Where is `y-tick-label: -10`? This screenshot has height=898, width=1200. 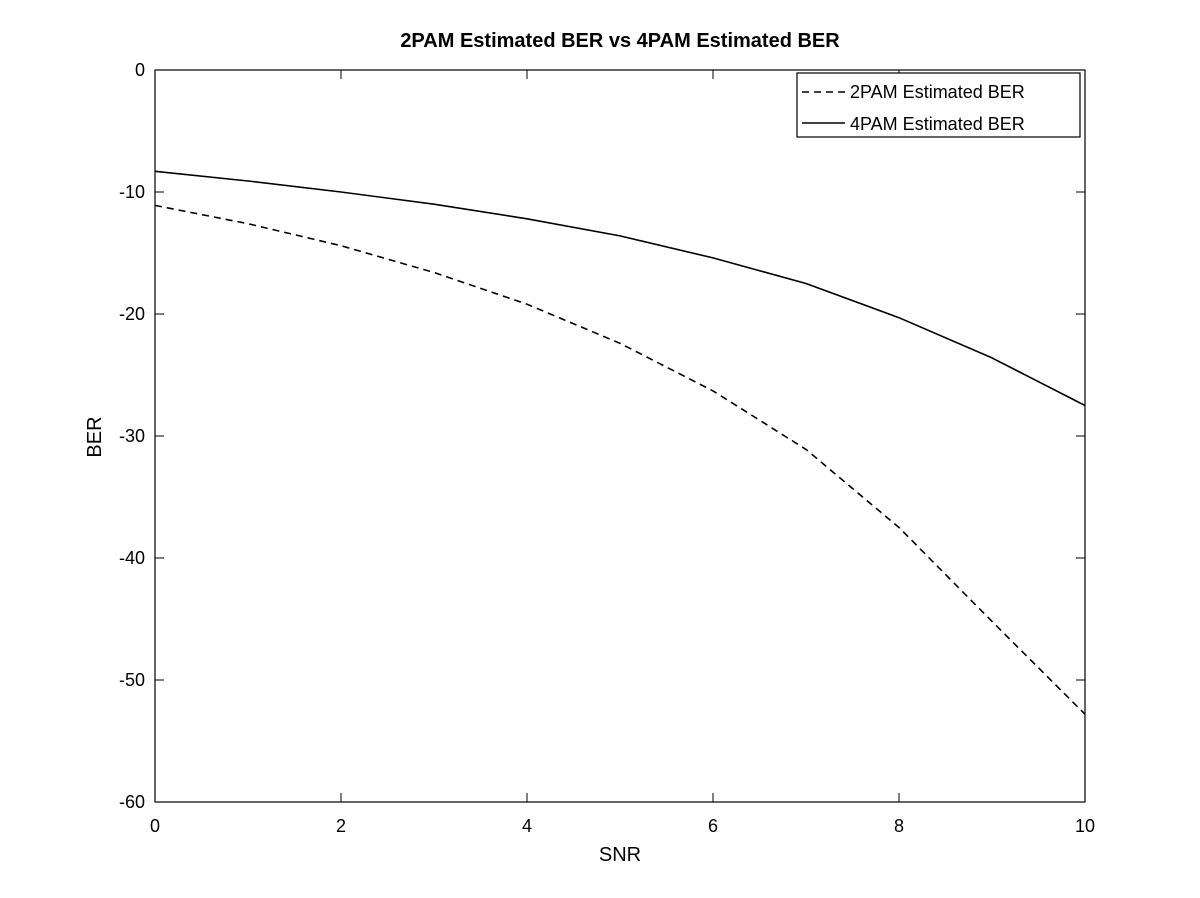
y-tick-label: -10 is located at coordinates (132, 192).